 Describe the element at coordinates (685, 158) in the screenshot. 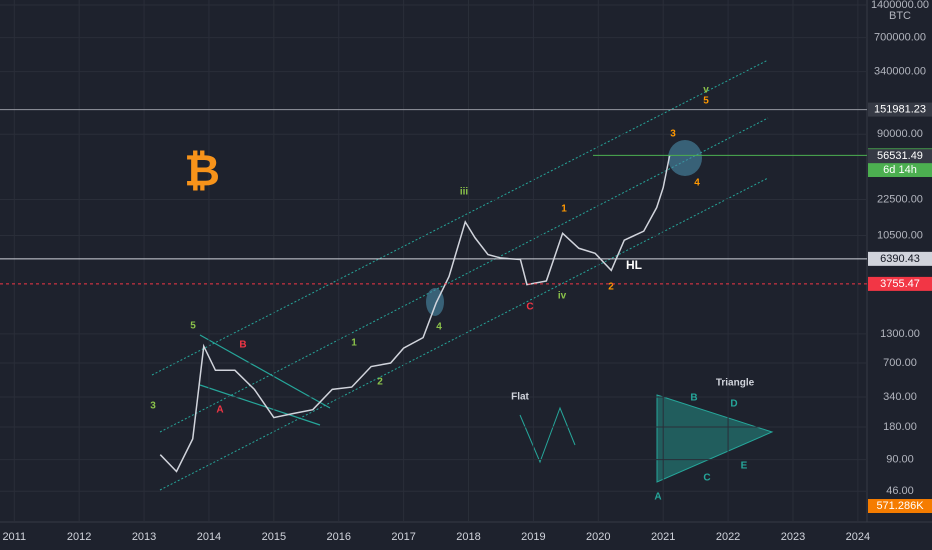

I see `highlight` at that location.